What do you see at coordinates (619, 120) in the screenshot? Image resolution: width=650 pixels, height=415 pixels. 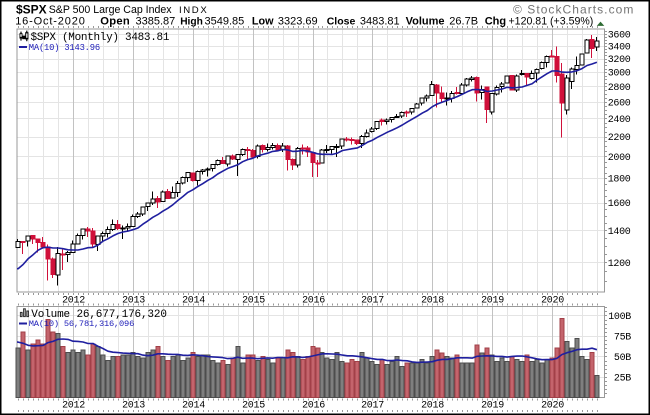 I see `svg-text: 2400` at bounding box center [619, 120].